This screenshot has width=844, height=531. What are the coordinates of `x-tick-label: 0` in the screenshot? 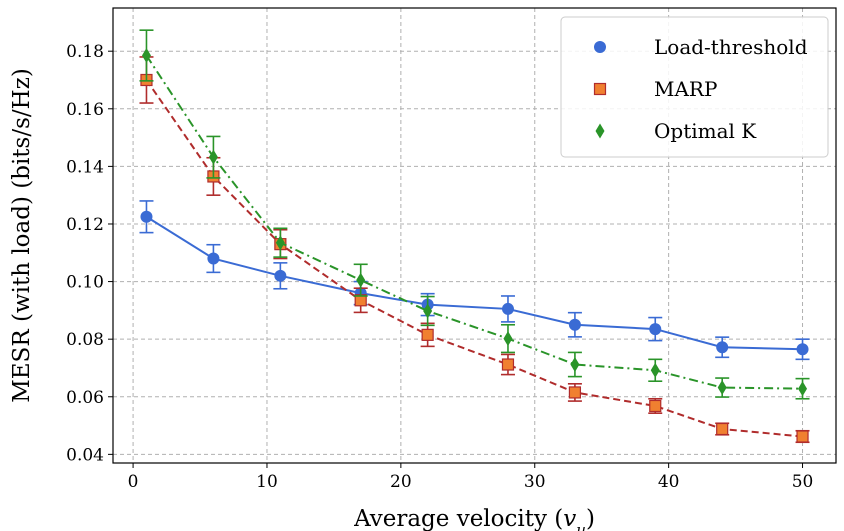 It's located at (133, 482).